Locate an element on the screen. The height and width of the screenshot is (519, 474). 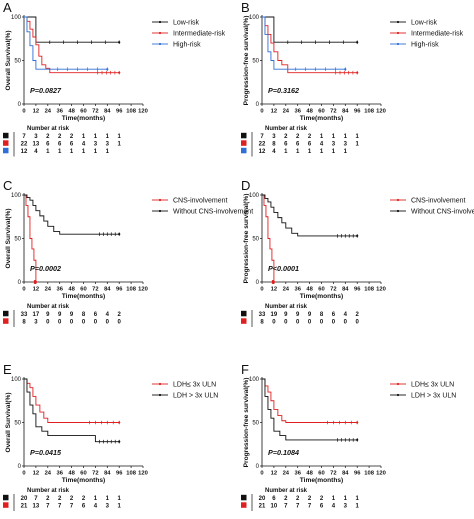
p-value: P=0.1084 is located at coordinates (283, 452).